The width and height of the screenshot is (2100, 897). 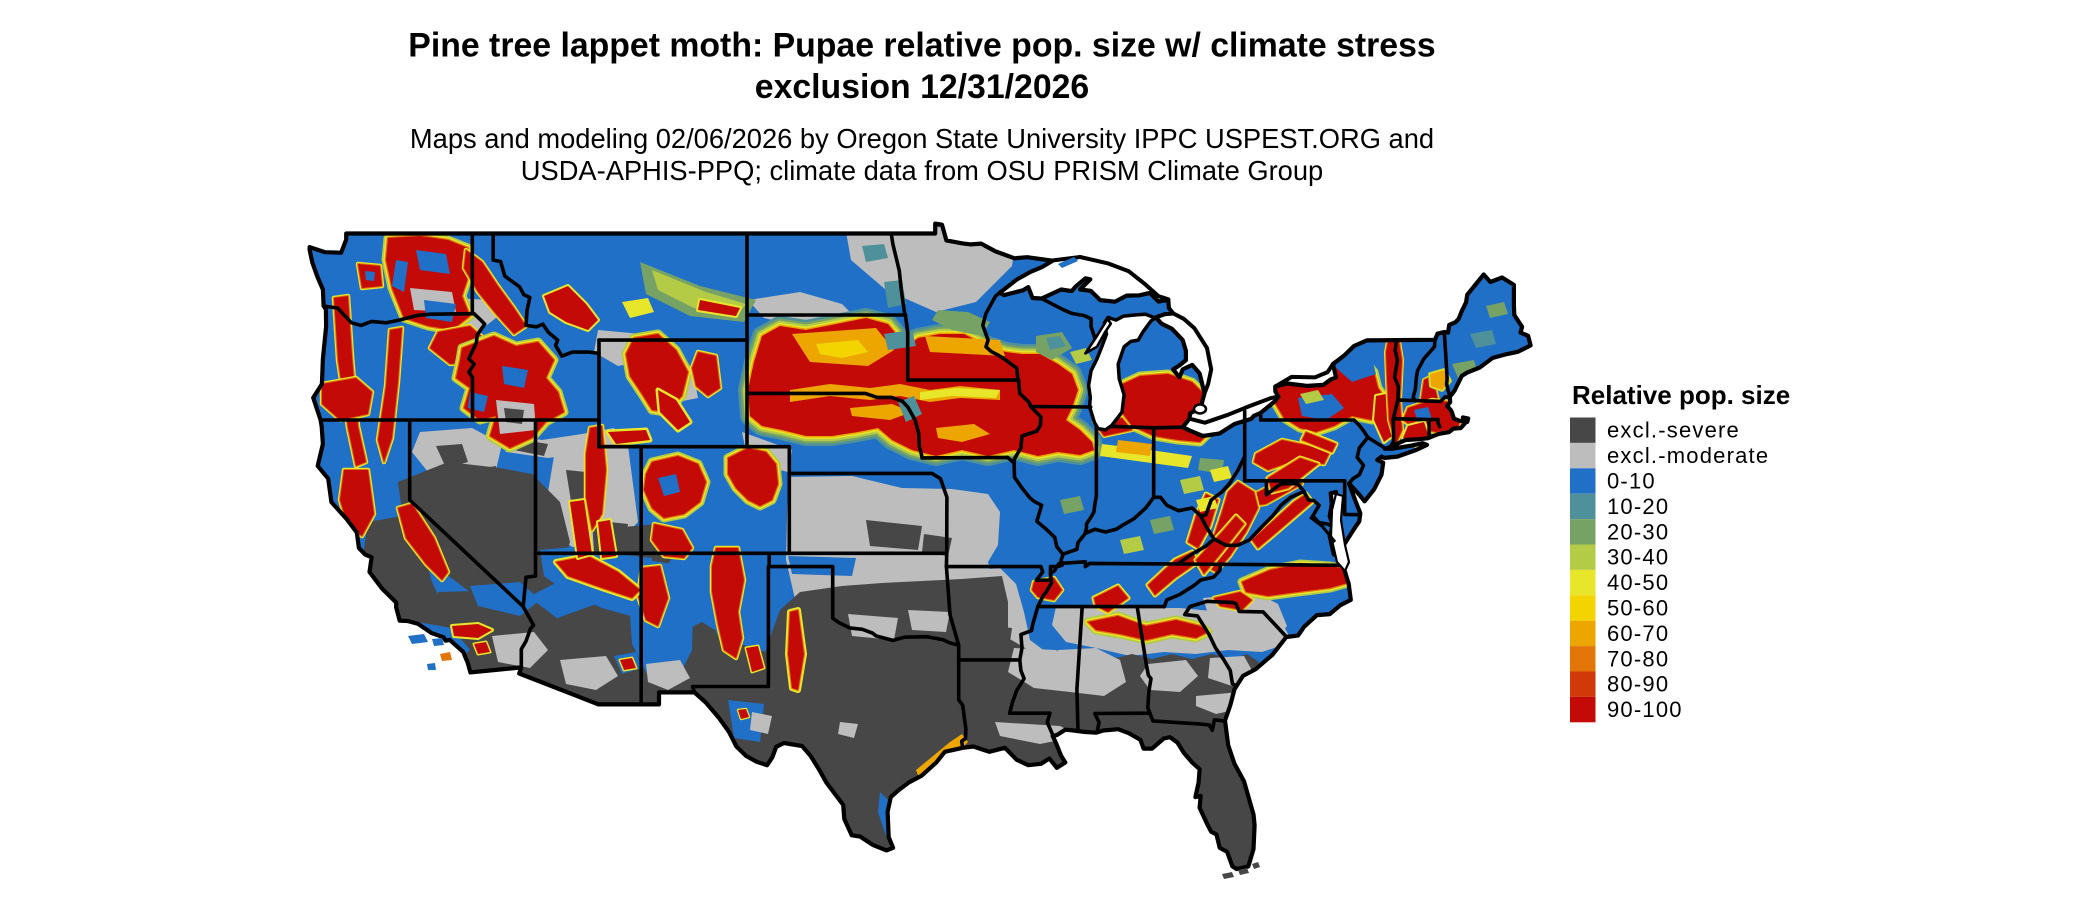 I want to click on svg-text: 40-50, so click(x=1638, y=582).